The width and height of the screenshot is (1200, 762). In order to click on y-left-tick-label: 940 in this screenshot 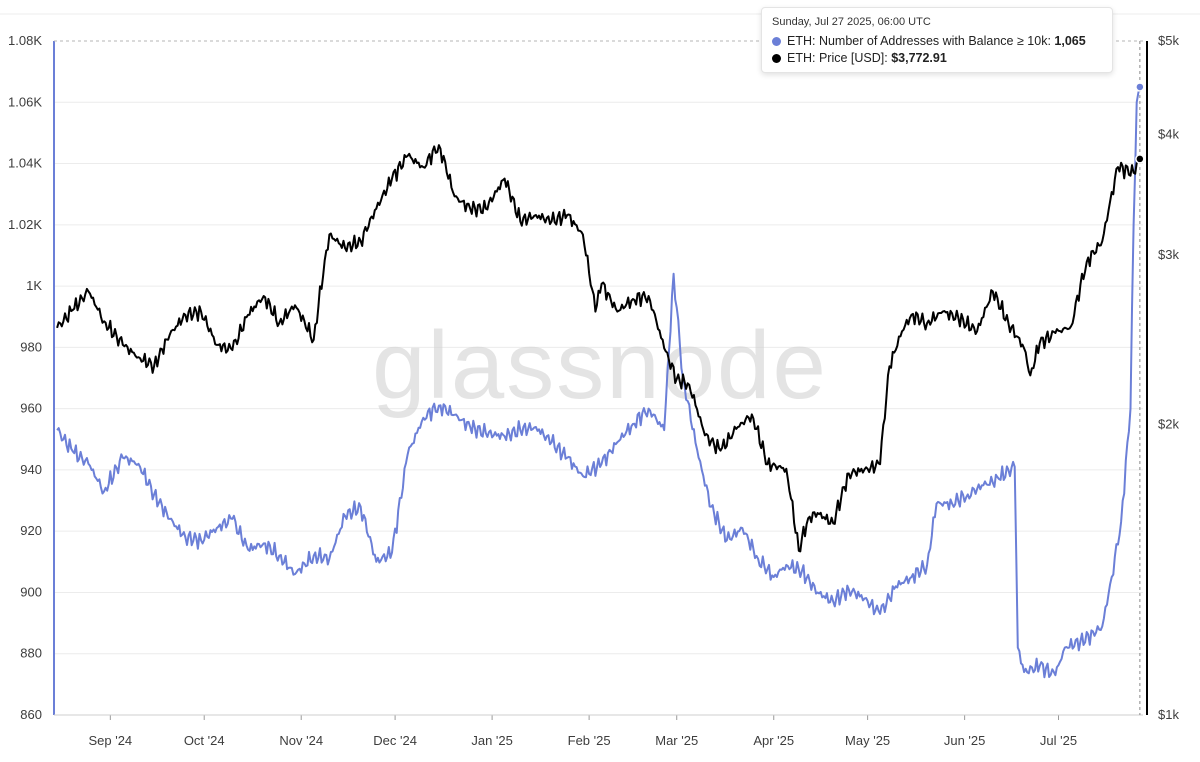, I will do `click(31, 469)`.